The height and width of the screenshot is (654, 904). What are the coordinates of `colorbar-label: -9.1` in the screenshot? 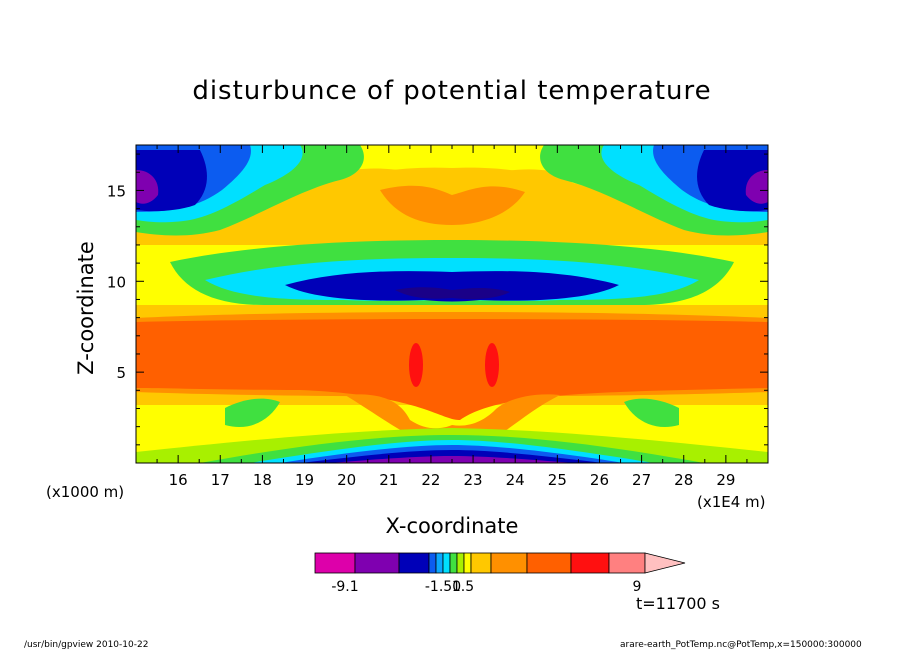 It's located at (344, 587).